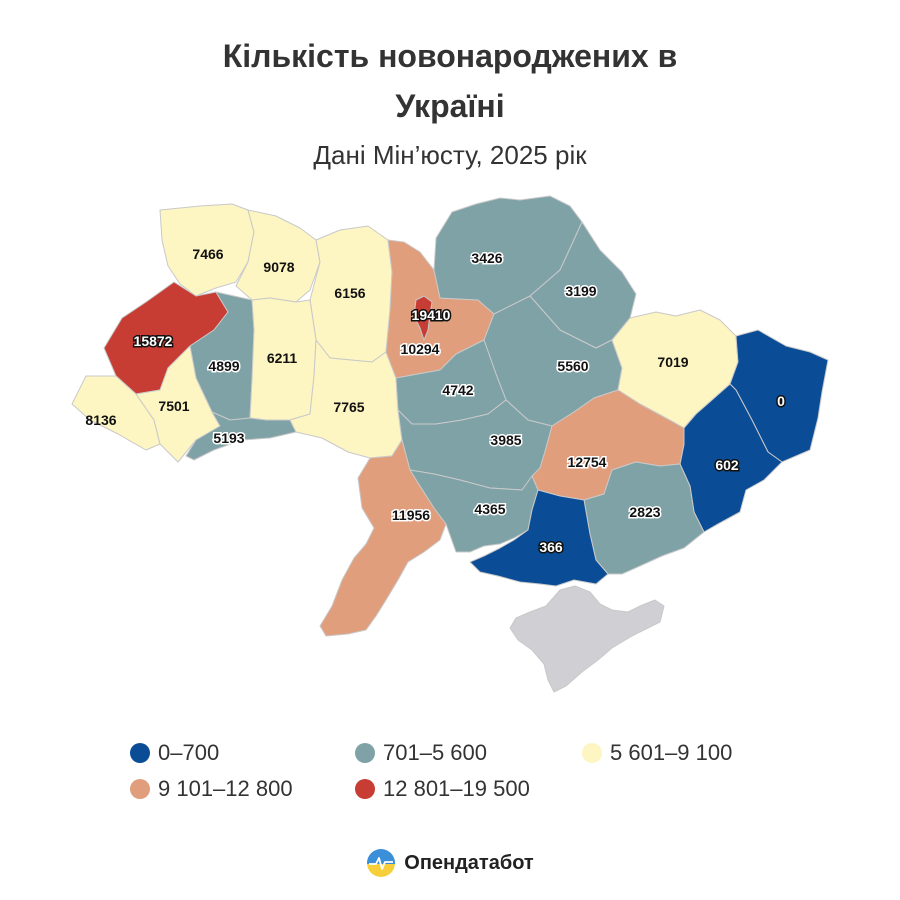 Image resolution: width=900 pixels, height=900 pixels. I want to click on label-luhansk: 0, so click(781, 401).